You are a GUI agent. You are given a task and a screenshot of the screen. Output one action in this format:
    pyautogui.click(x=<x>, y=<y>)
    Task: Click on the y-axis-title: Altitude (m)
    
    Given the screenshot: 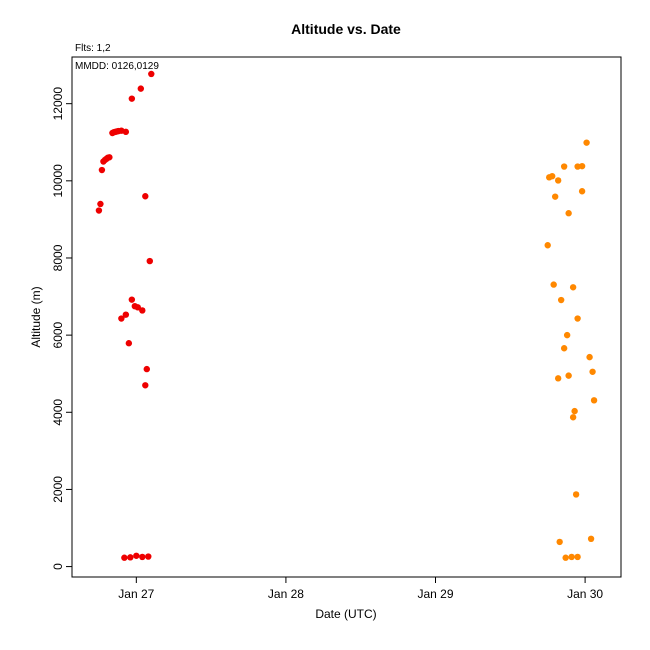 What is the action you would take?
    pyautogui.click(x=36, y=316)
    